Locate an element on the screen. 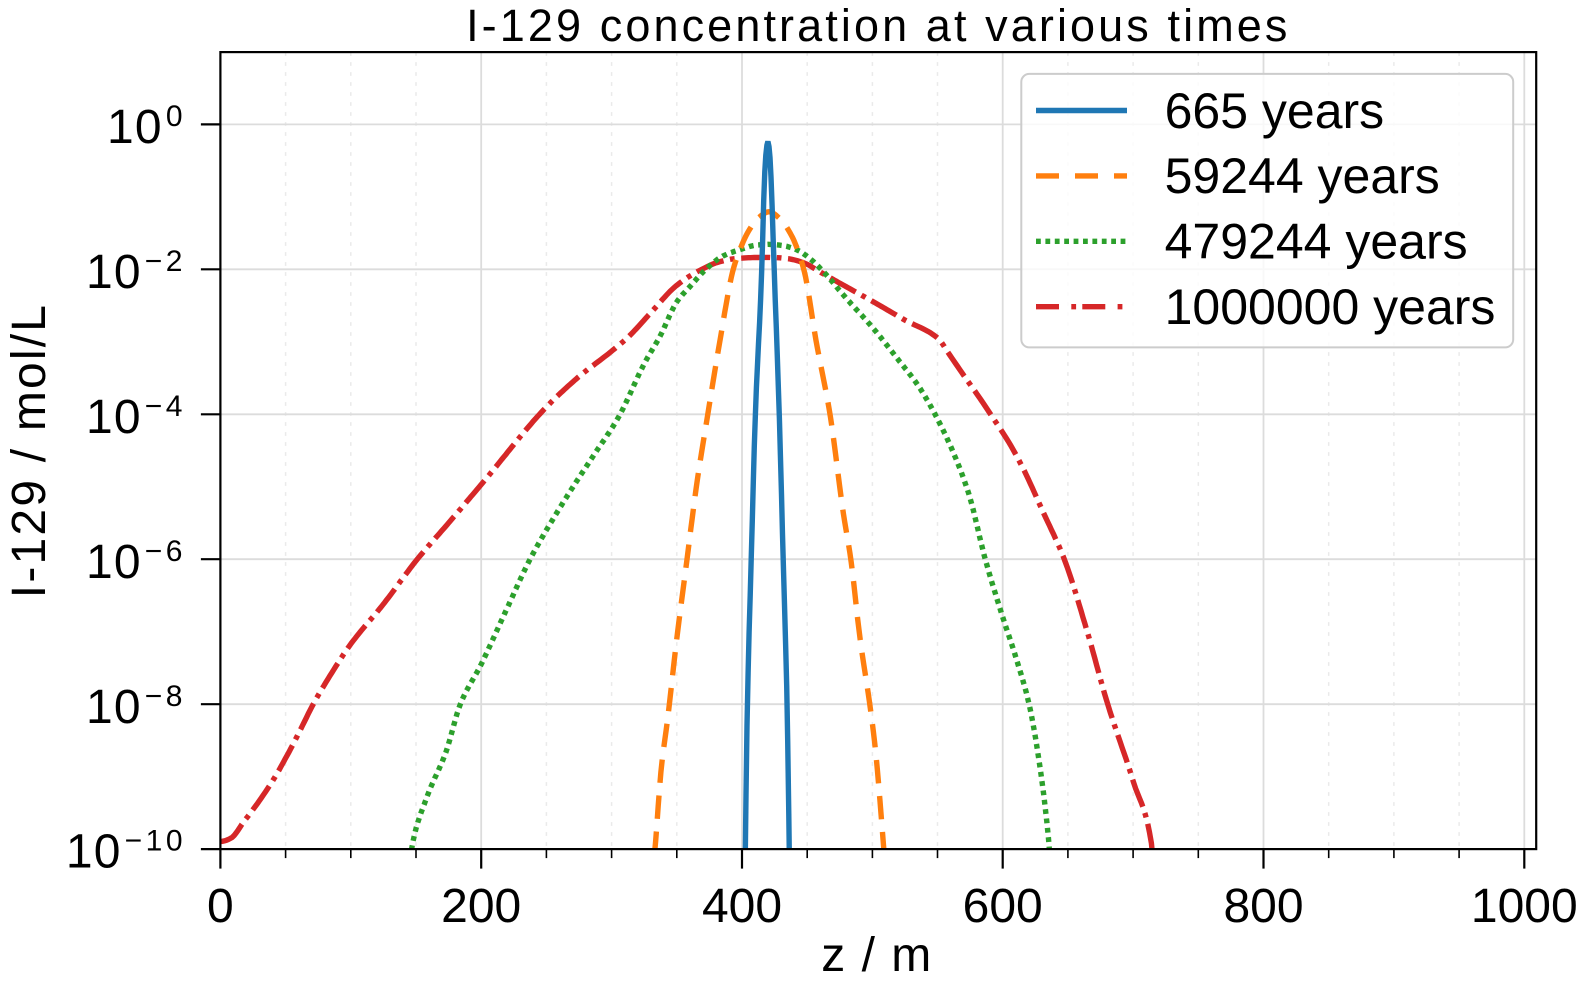  svg-text: 200 is located at coordinates (481, 906).